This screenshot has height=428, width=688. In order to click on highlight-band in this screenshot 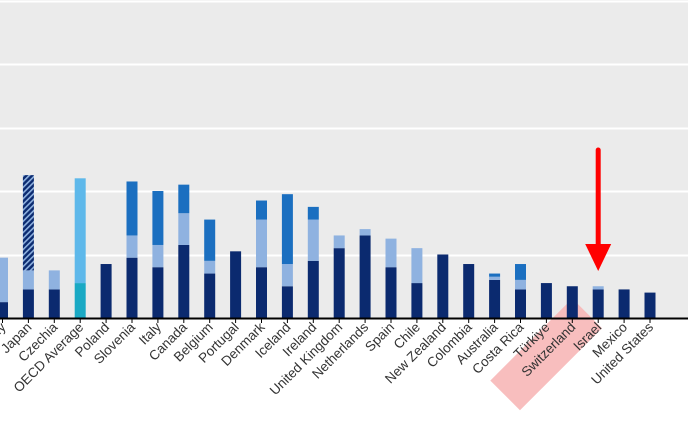, I will do `click(546, 354)`.